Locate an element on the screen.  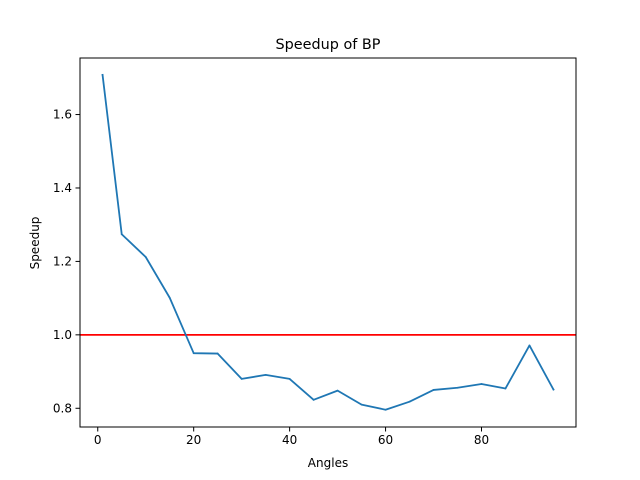
x-axis-label: Angles is located at coordinates (328, 463).